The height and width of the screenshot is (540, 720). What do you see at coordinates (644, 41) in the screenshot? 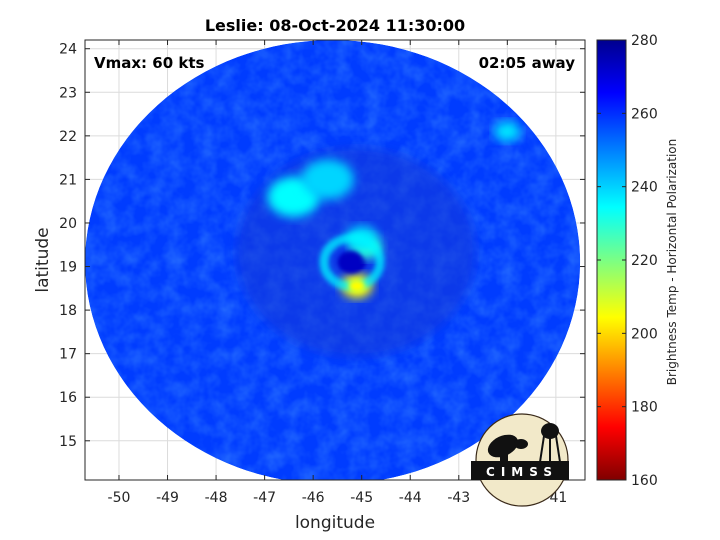
I see `colorbar-tick-label: 280` at bounding box center [644, 41].